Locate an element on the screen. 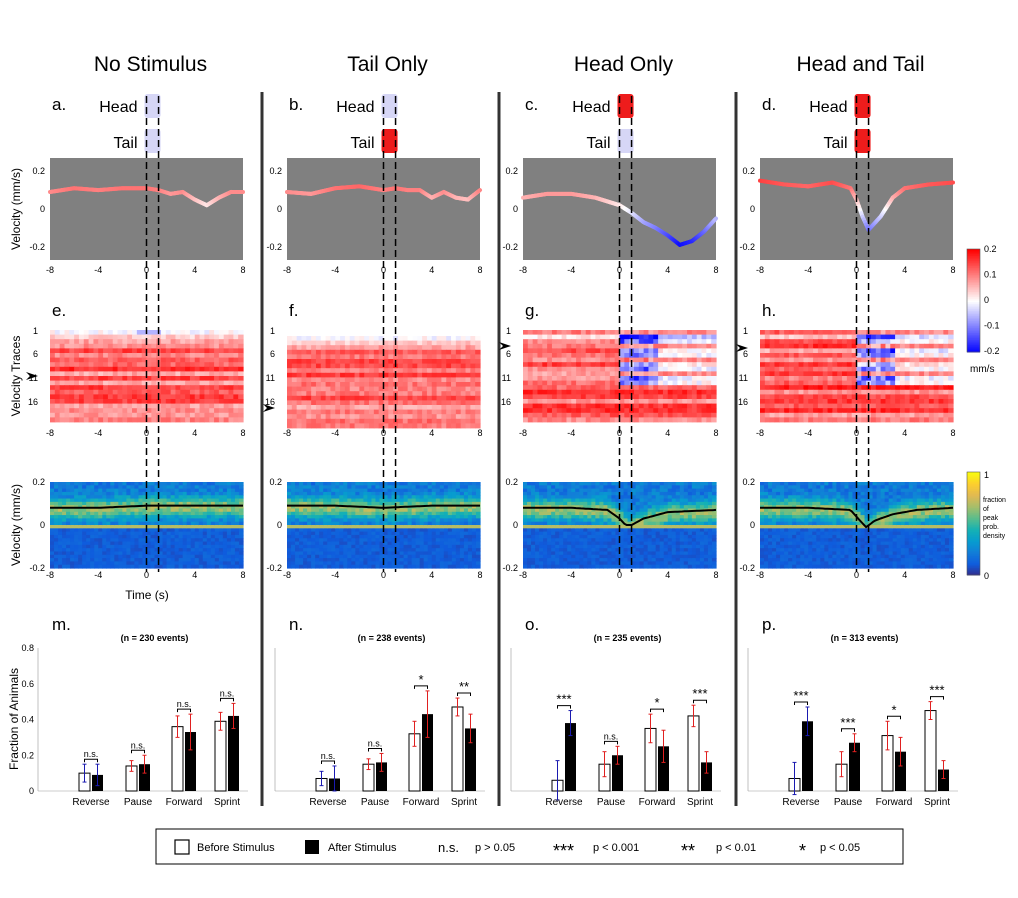 The height and width of the screenshot is (898, 1018). head-label: Head is located at coordinates (591, 107).